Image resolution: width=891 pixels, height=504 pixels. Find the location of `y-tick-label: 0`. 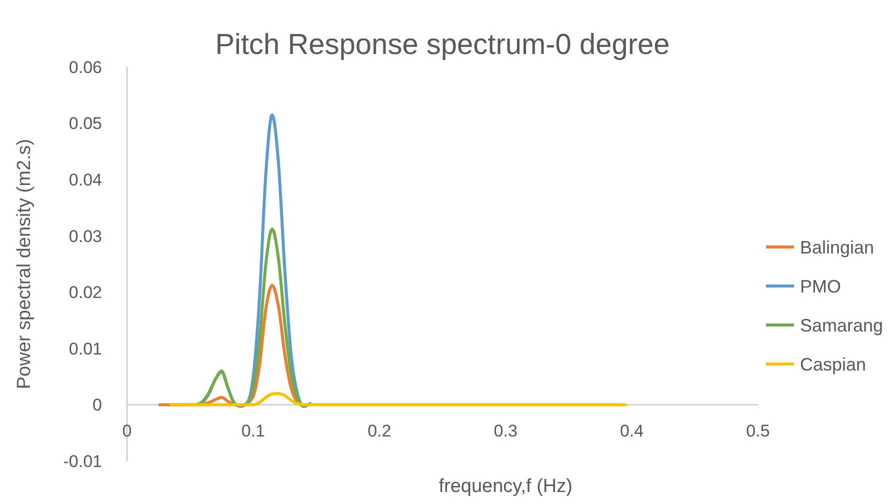

y-tick-label: 0 is located at coordinates (97, 405).